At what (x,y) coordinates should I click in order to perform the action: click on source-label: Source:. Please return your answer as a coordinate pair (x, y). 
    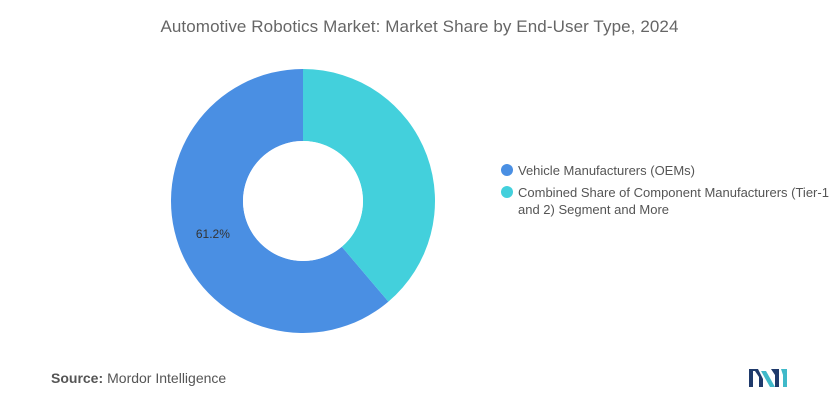
    Looking at the image, I should click on (77, 378).